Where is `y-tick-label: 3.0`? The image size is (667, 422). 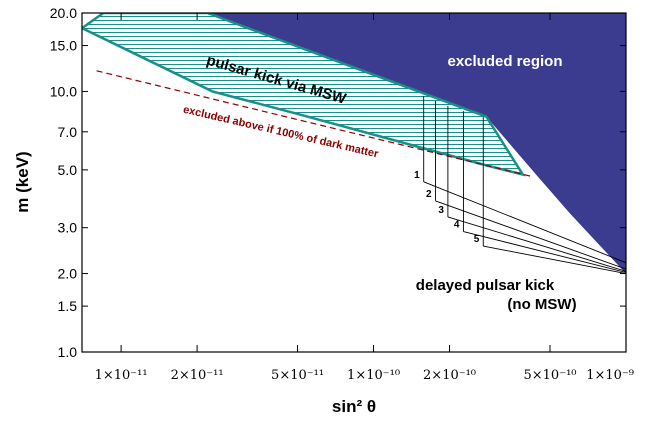 y-tick-label: 3.0 is located at coordinates (68, 228).